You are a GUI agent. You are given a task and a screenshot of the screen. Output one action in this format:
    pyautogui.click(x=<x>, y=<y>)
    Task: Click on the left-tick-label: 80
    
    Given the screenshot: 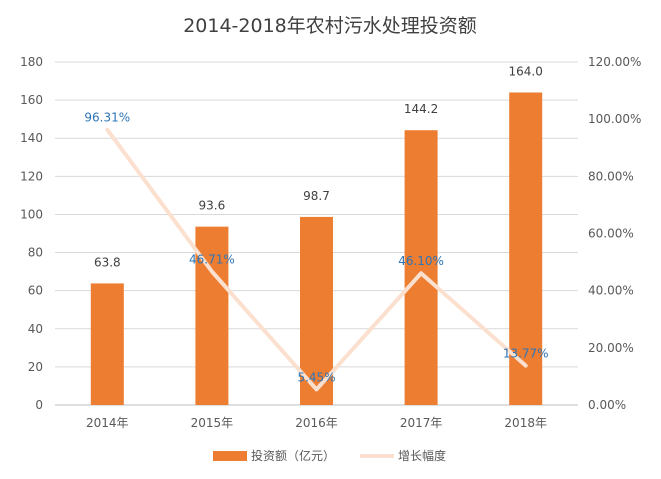 What is the action you would take?
    pyautogui.click(x=35, y=253)
    